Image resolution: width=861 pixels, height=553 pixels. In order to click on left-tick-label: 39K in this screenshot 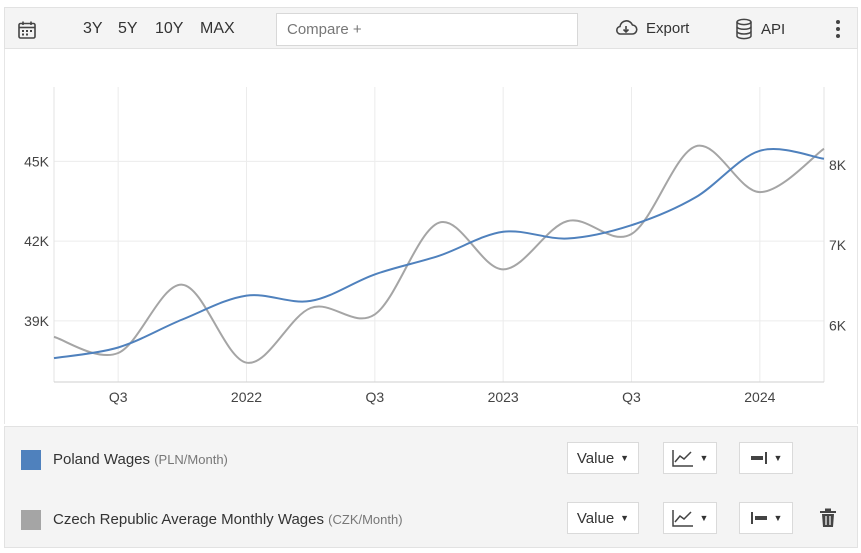, I will do `click(37, 321)`.